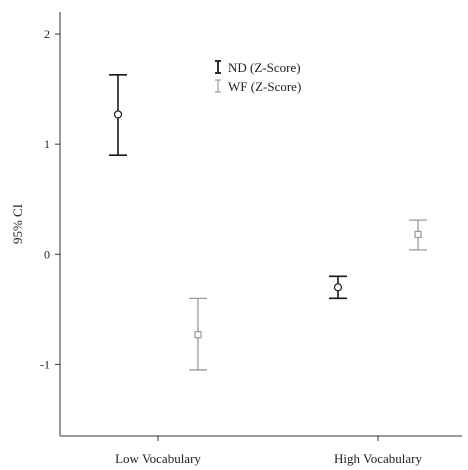 This screenshot has width=468, height=470. I want to click on y-tick-label: 1, so click(47, 144).